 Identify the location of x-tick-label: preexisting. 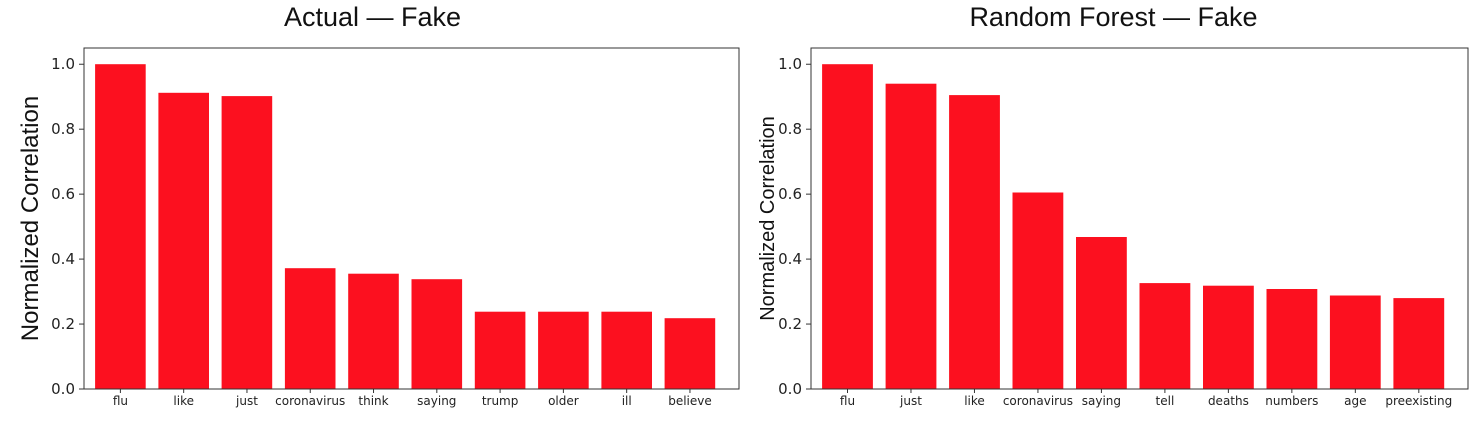
(1418, 401).